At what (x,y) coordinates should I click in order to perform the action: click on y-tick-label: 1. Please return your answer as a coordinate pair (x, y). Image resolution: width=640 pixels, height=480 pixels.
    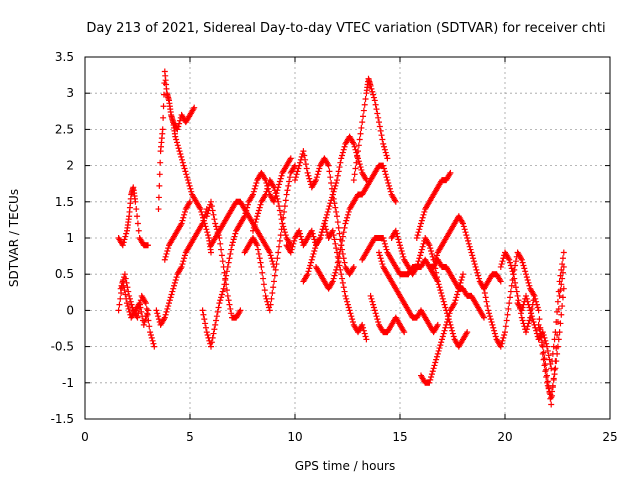
    Looking at the image, I should click on (70, 238).